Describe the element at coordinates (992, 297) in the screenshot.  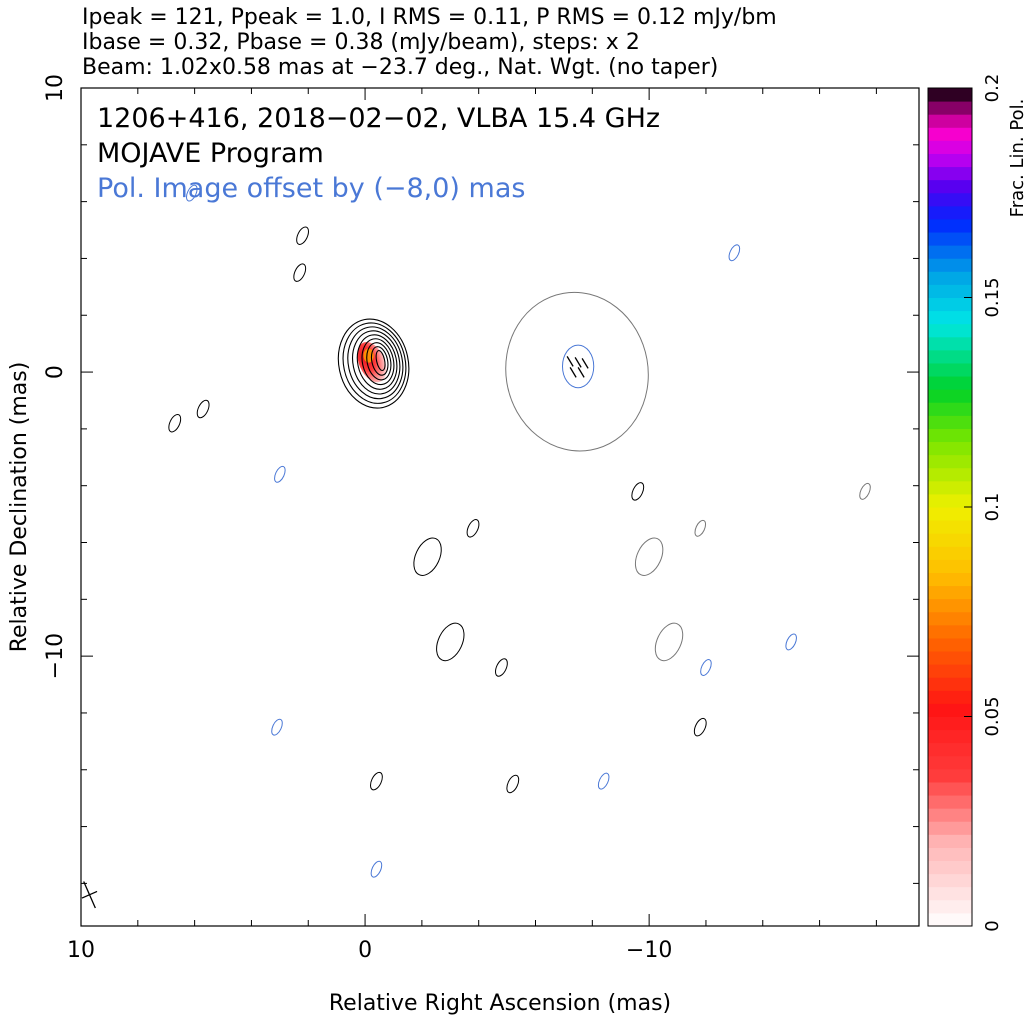
I see `colorbar-tick-label: 0.15` at that location.